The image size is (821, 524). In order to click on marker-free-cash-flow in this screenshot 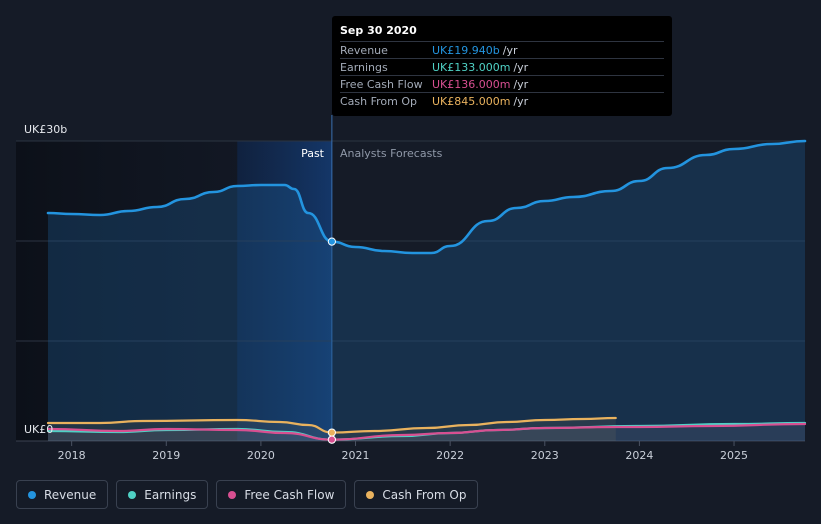, I will do `click(331, 439)`.